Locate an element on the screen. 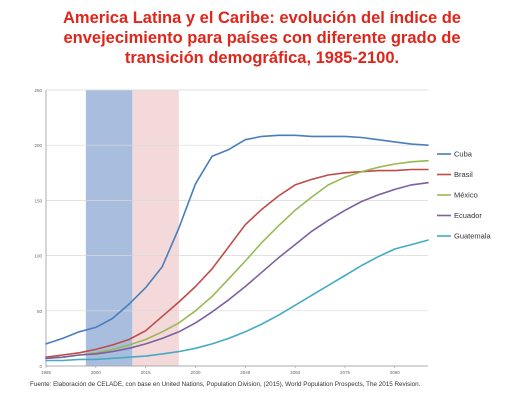 The width and height of the screenshot is (524, 400). x-tick-label-2030: 2030 is located at coordinates (195, 372).